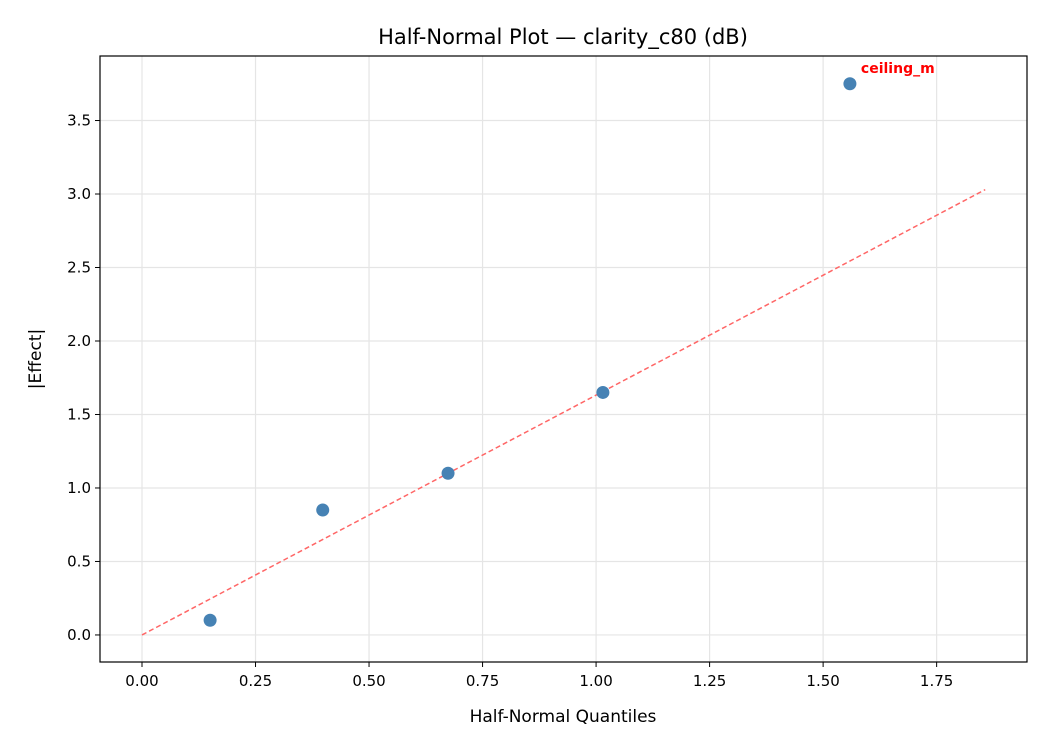 The image size is (1050, 754). I want to click on x-tick-label: 0.75, so click(482, 681).